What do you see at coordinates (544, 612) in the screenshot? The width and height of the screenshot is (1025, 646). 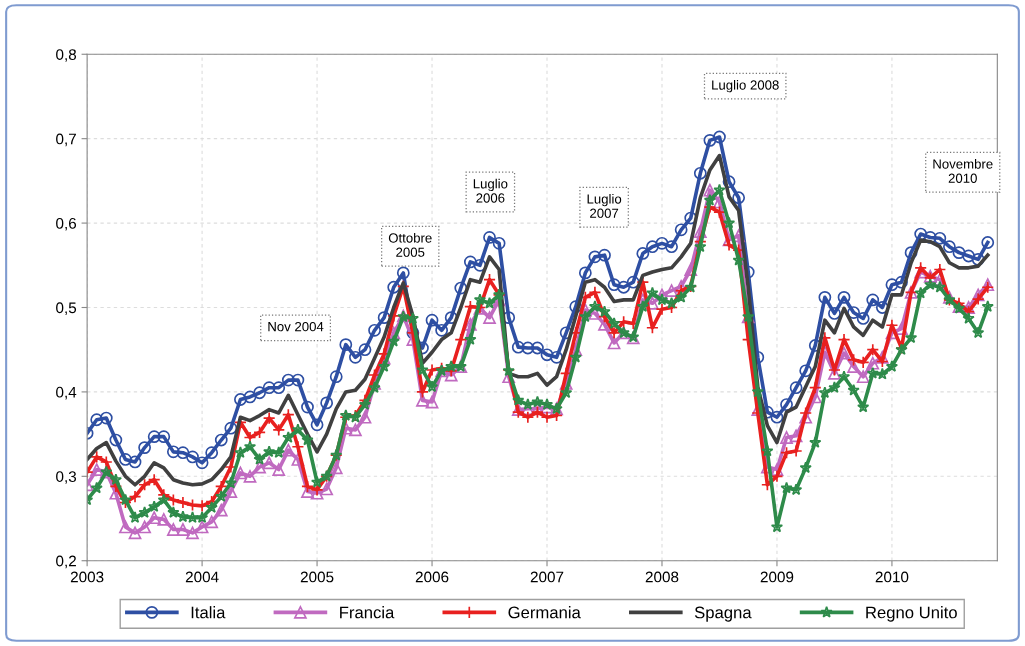 I see `legend-label: Germania` at bounding box center [544, 612].